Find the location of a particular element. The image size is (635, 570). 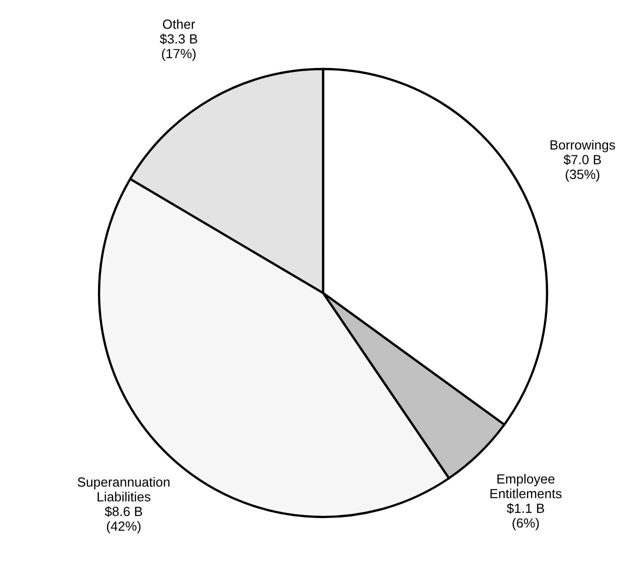

slice-label: Other is located at coordinates (179, 24).